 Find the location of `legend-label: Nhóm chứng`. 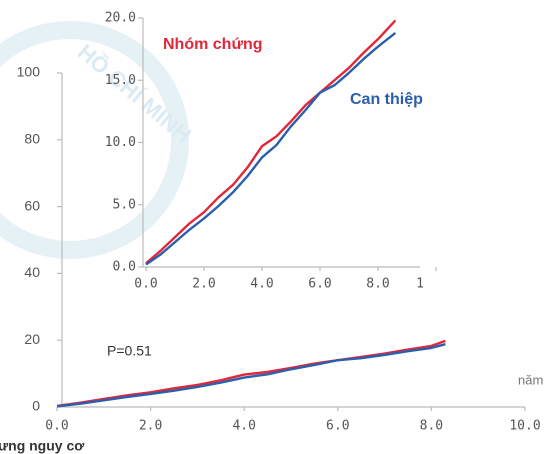

legend-label: Nhóm chứng is located at coordinates (213, 44).